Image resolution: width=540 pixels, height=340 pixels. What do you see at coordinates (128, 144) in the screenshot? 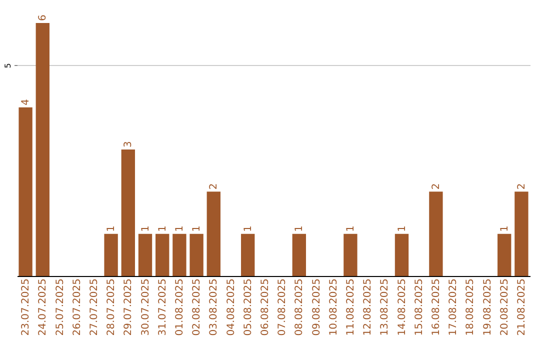
I see `data-label: 3` at bounding box center [128, 144].